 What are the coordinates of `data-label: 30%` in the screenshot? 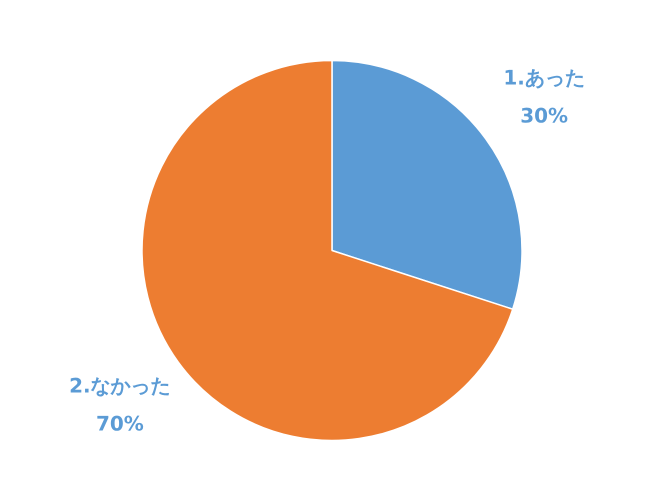 It's located at (544, 115).